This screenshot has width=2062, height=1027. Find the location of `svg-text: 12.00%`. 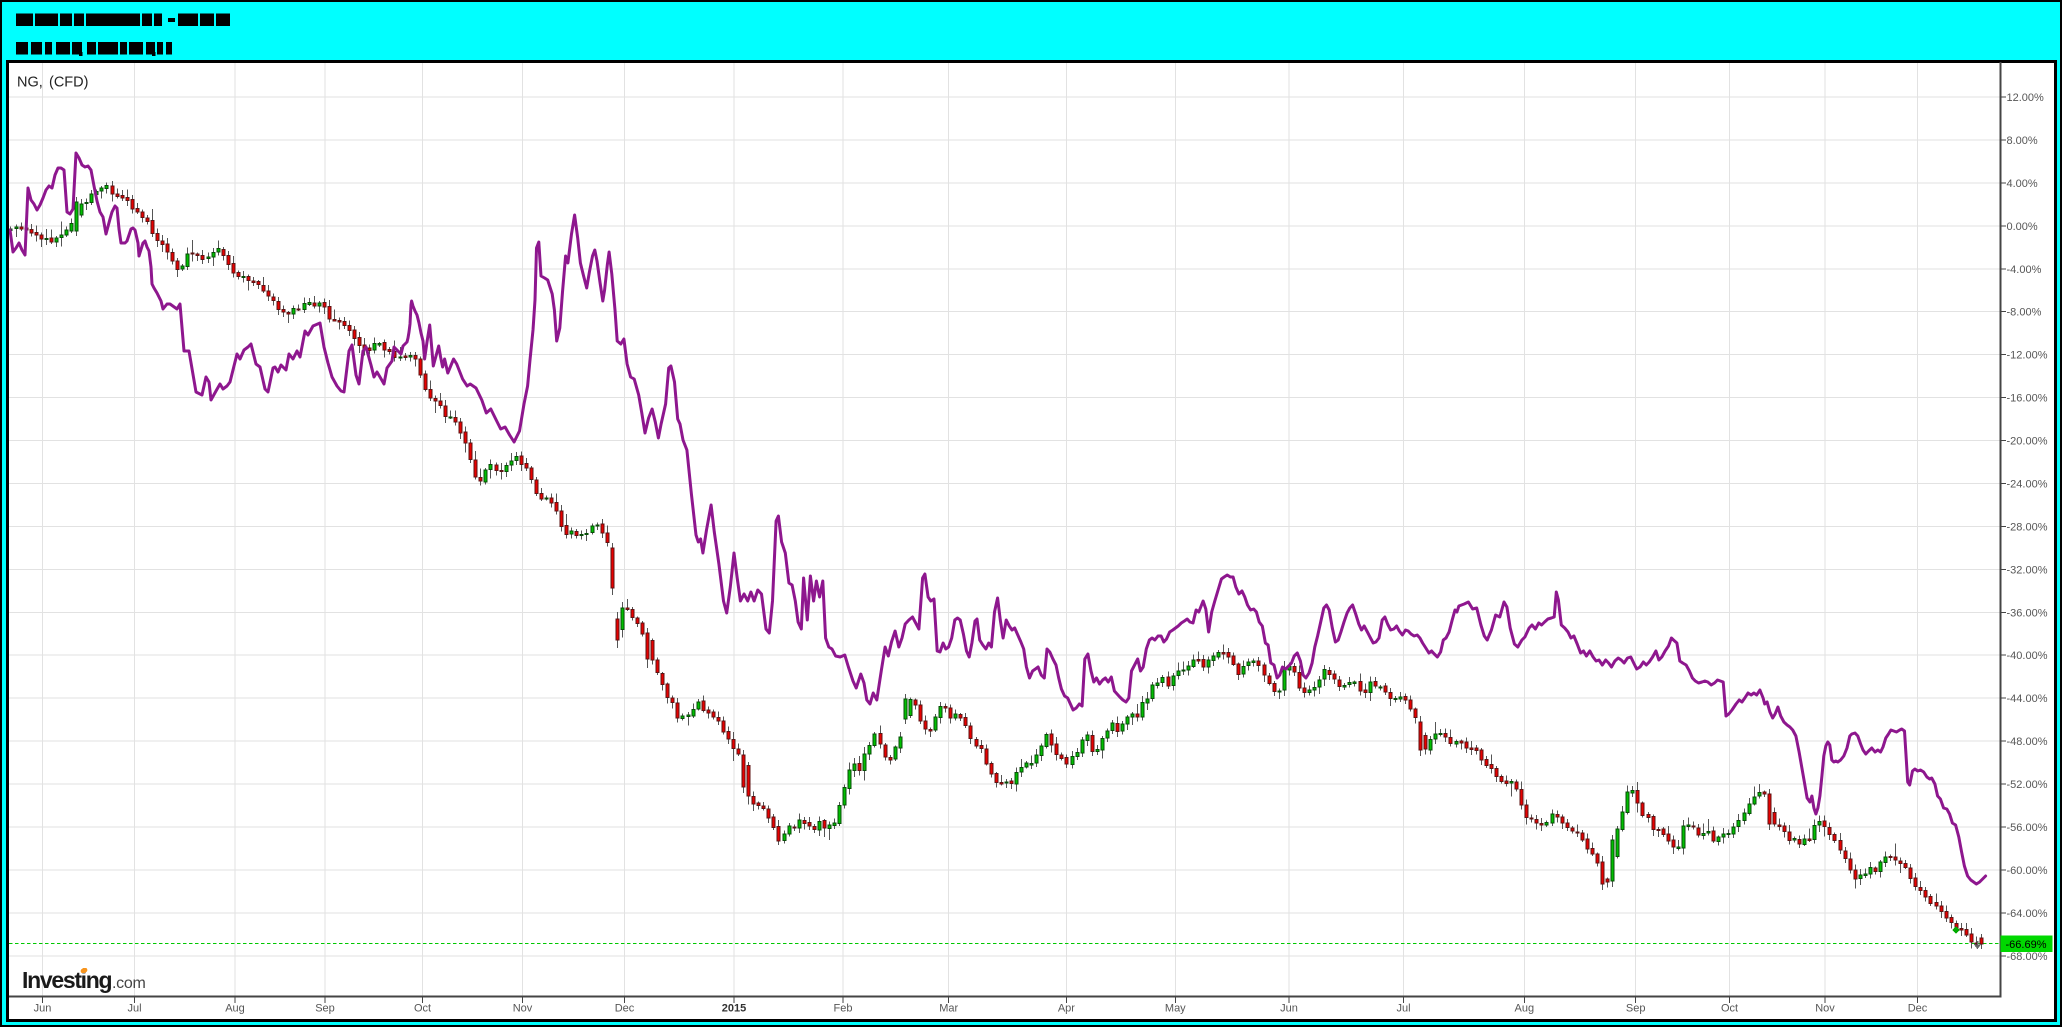

svg-text: 12.00% is located at coordinates (2026, 98).